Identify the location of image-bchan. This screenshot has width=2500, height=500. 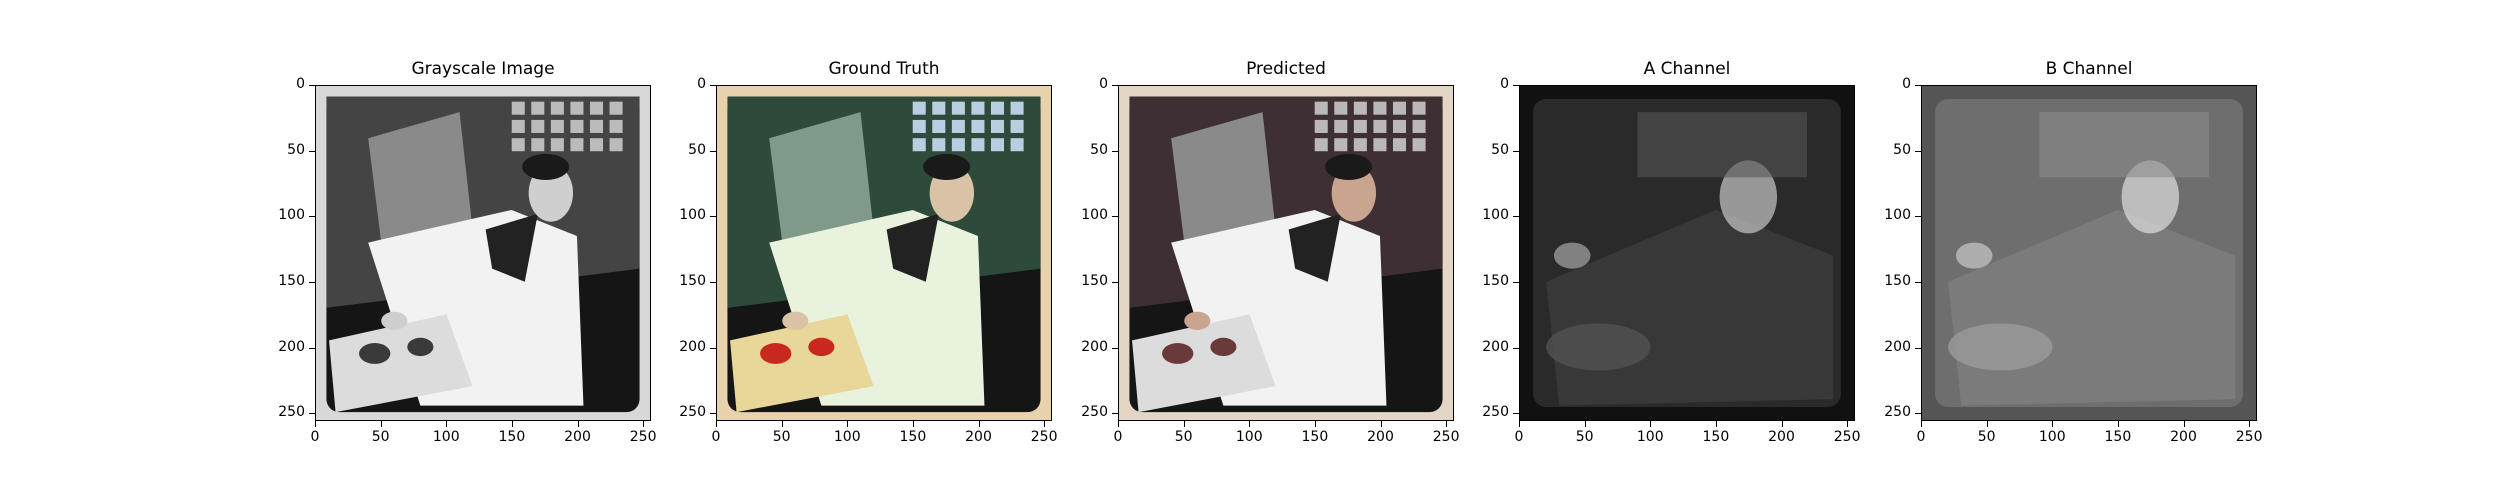
(2089, 253).